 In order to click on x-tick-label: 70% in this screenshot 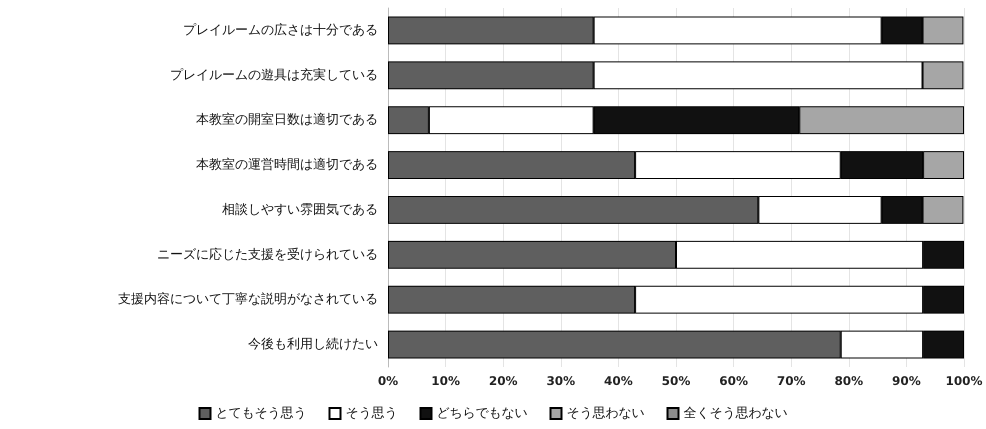, I will do `click(791, 381)`.